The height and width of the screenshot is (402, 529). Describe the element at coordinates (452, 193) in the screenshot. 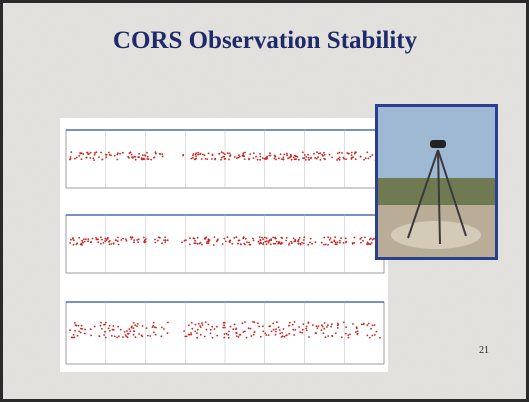

I see `tripod-leg` at that location.